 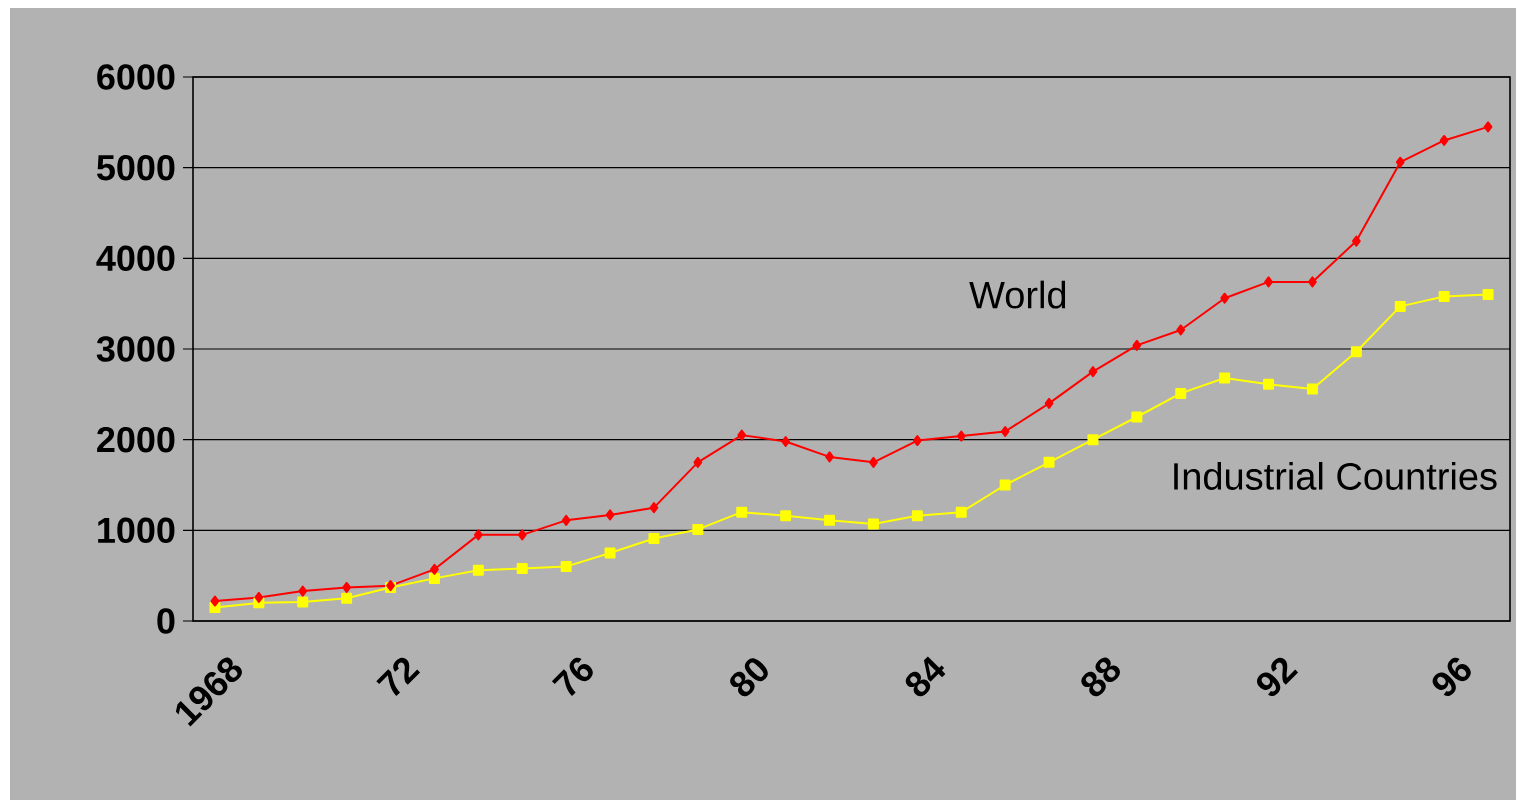 I want to click on x-tick-label: 92, so click(x=1277, y=677).